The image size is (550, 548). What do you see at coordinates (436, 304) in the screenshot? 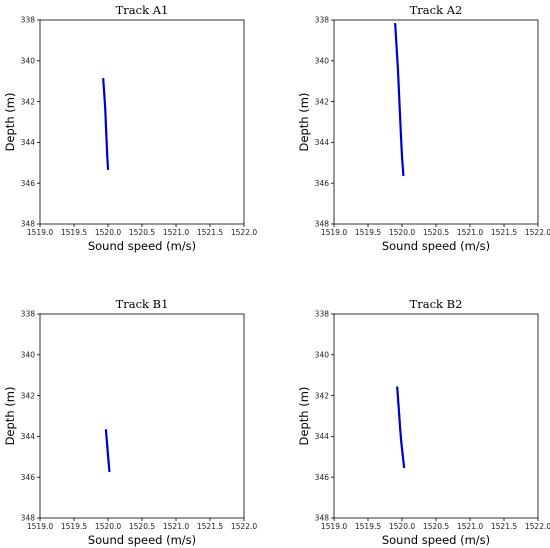
I see `chart-title: Track B2` at bounding box center [436, 304].